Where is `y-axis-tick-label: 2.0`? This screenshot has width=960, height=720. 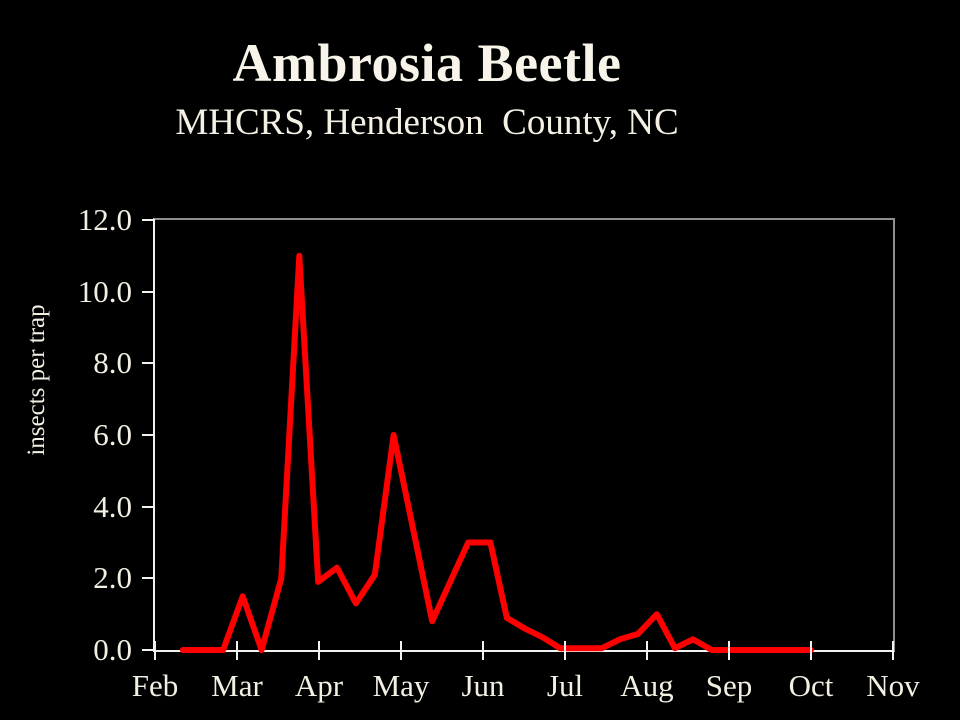 y-axis-tick-label: 2.0 is located at coordinates (112, 578).